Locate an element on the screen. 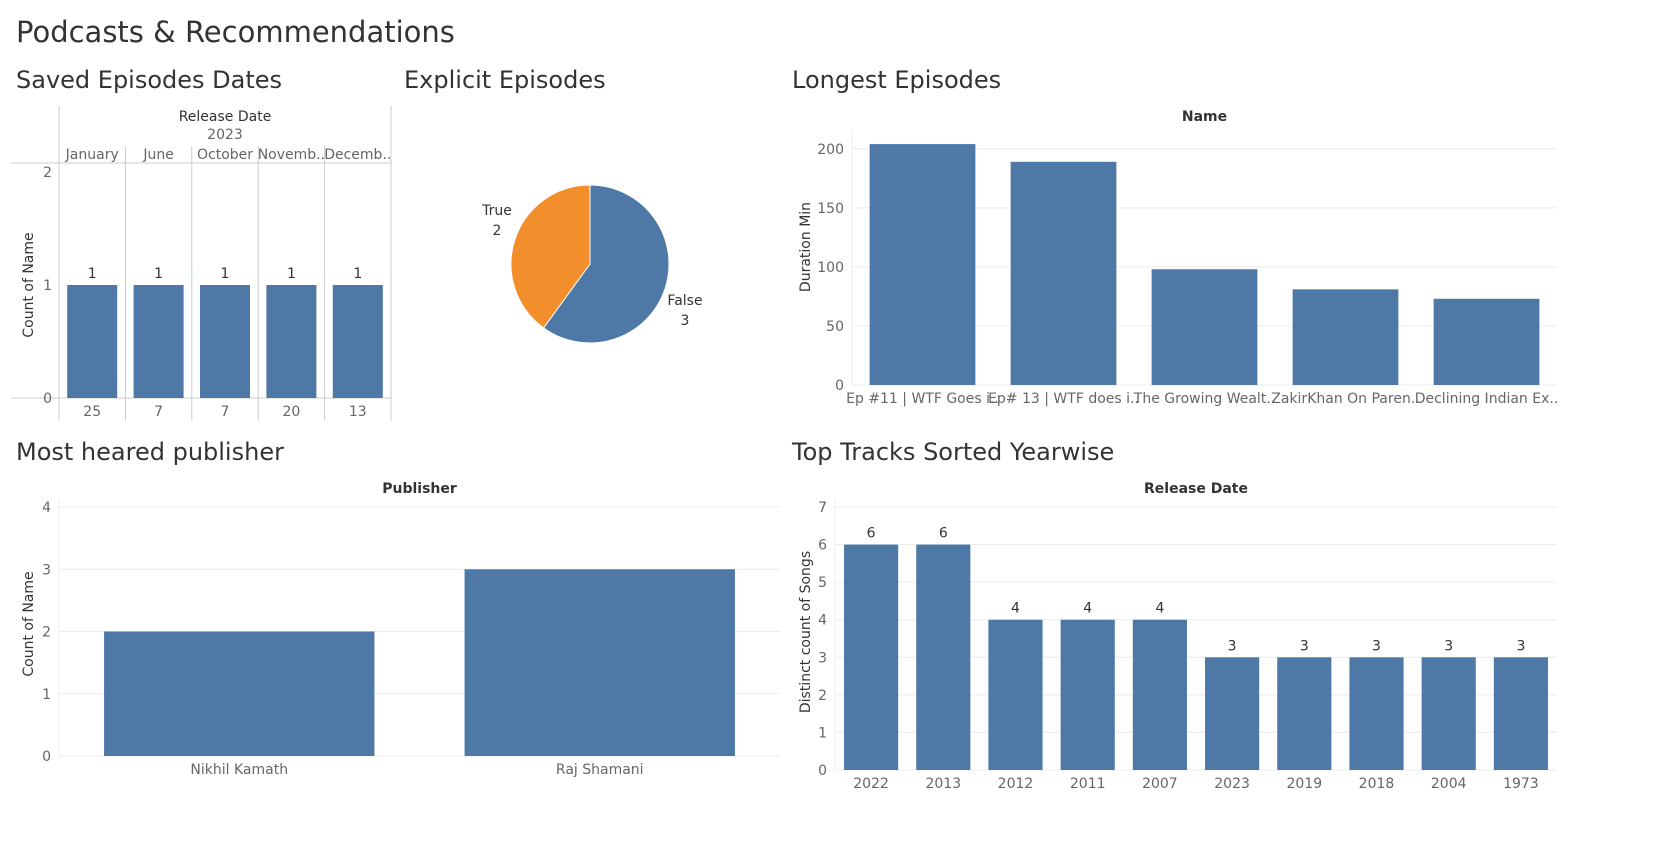 The image size is (1657, 851). explicit-episodes-title: Explicit Episodes is located at coordinates (505, 80).